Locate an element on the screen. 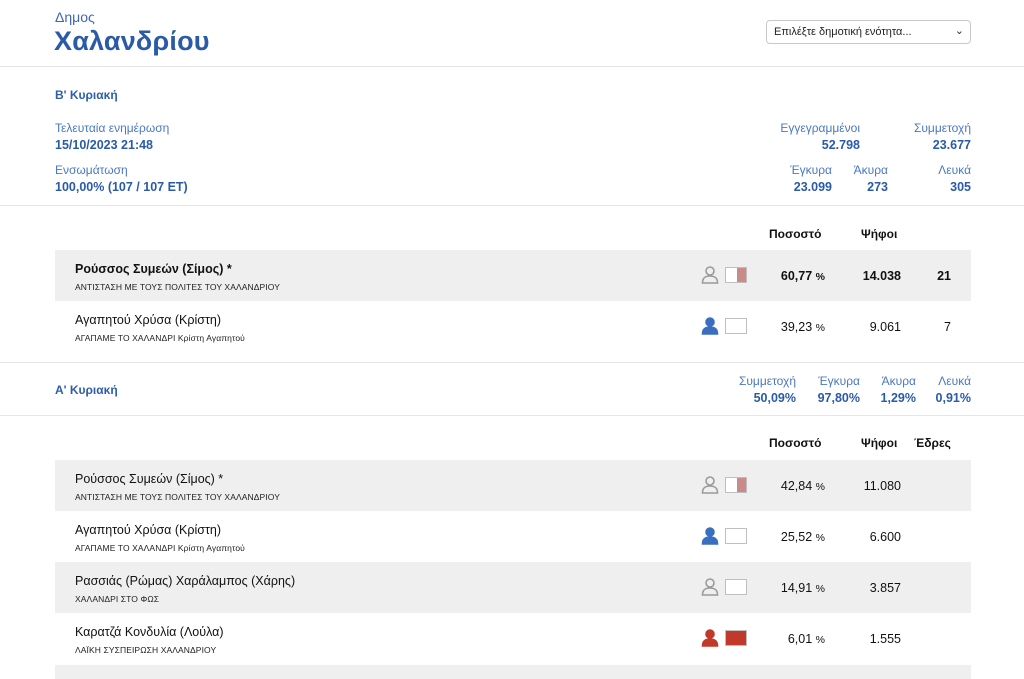 The height and width of the screenshot is (679, 1024). candidate-votes: 3.857 is located at coordinates (885, 588).